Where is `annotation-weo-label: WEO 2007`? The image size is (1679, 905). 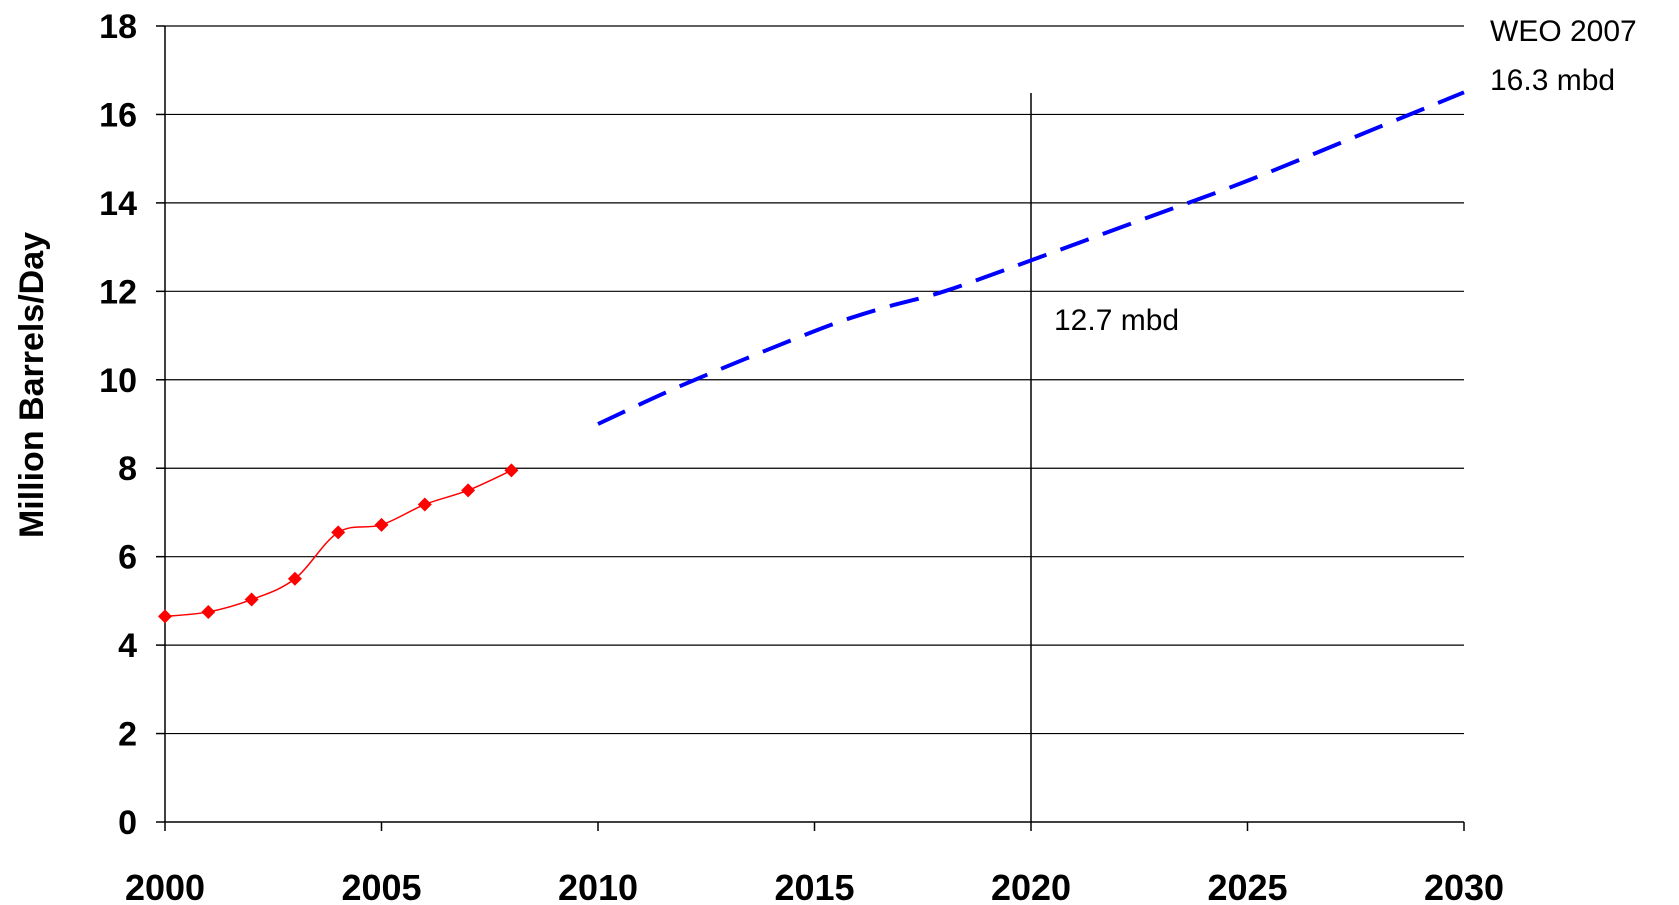
annotation-weo-label: WEO 2007 is located at coordinates (1563, 31).